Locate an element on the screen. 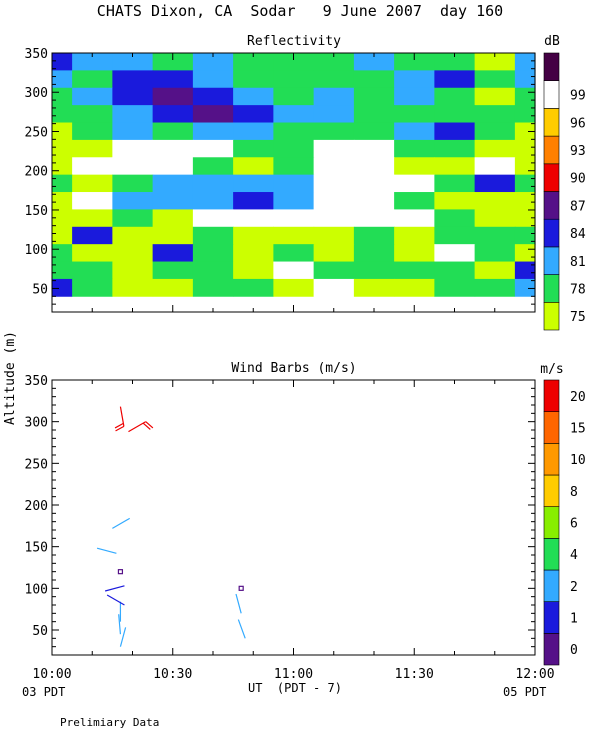 This screenshot has height=750, width=600. wind-colorbar-label: 10 is located at coordinates (578, 460).